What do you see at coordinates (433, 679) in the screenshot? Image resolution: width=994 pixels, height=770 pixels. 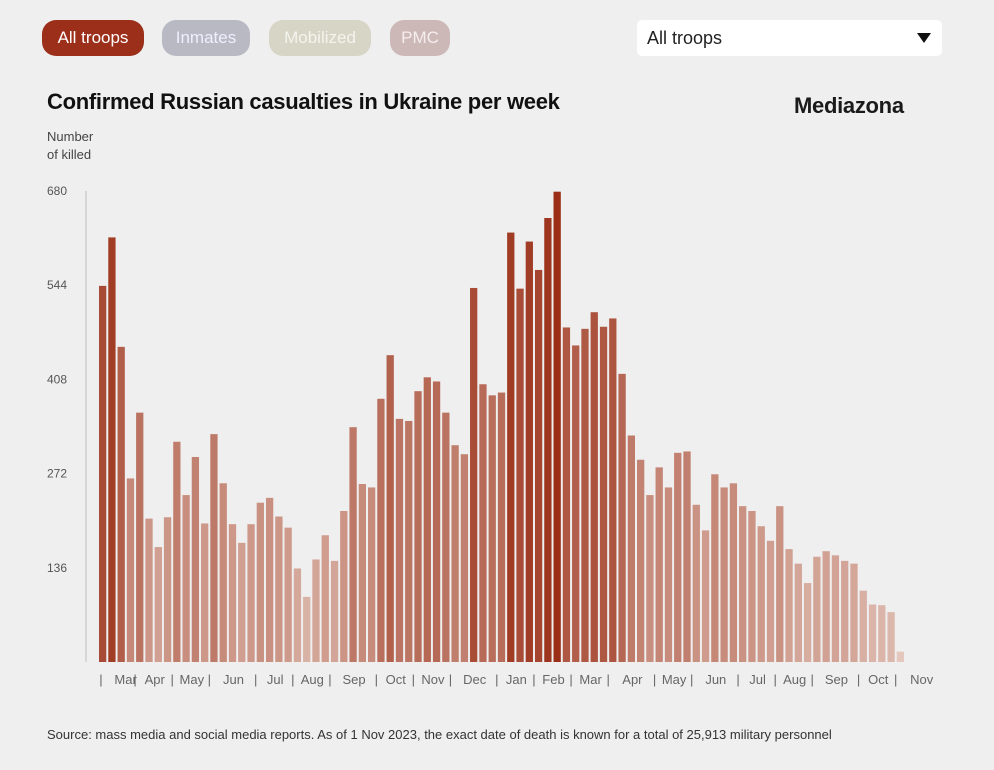 I see `x-tick-label: Nov` at bounding box center [433, 679].